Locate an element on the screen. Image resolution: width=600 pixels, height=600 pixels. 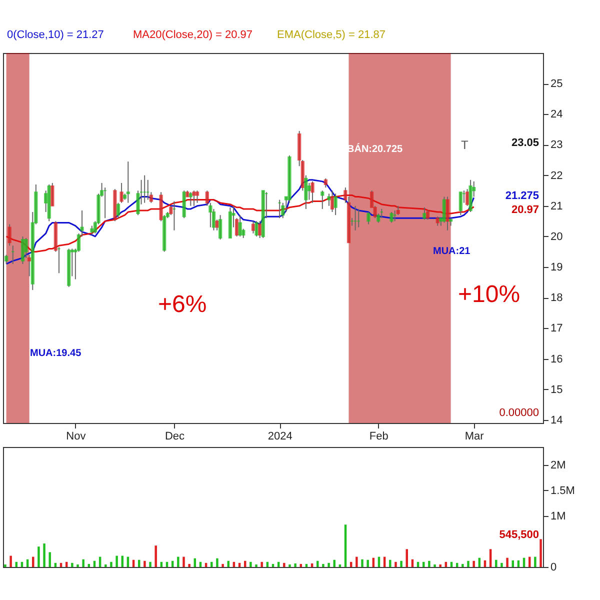
annotation: 20.97 is located at coordinates (525, 210).